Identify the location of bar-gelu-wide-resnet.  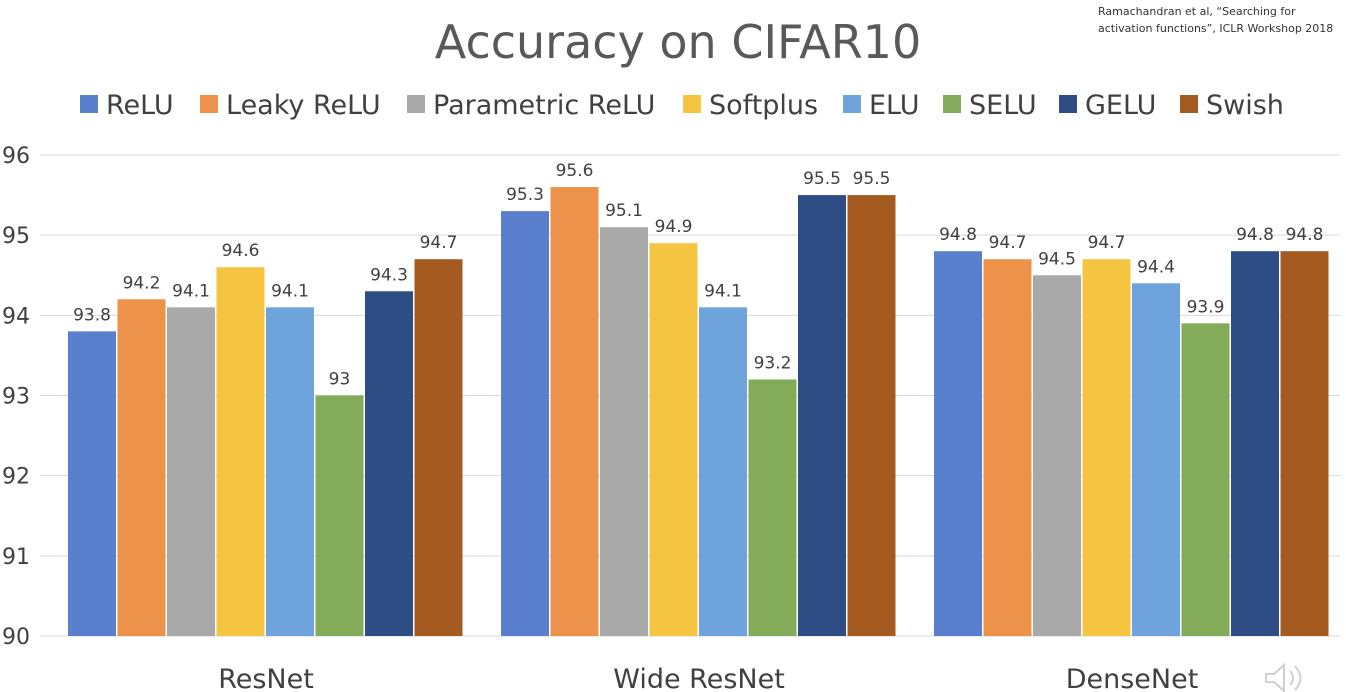
(822, 416).